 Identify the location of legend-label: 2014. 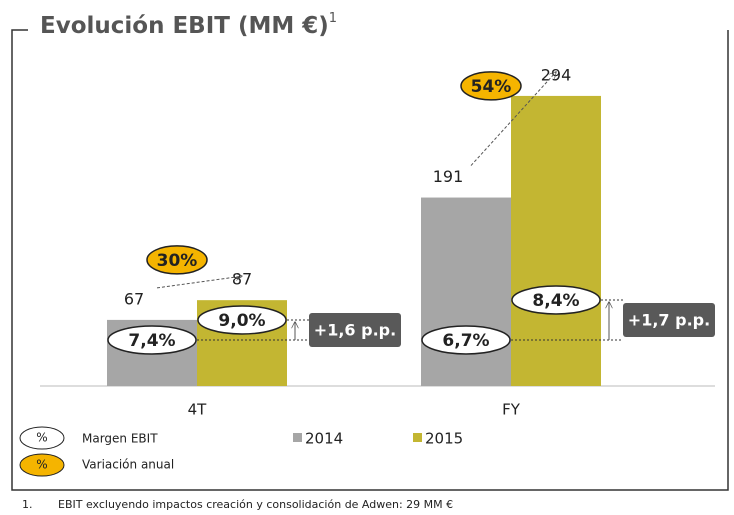
(324, 439).